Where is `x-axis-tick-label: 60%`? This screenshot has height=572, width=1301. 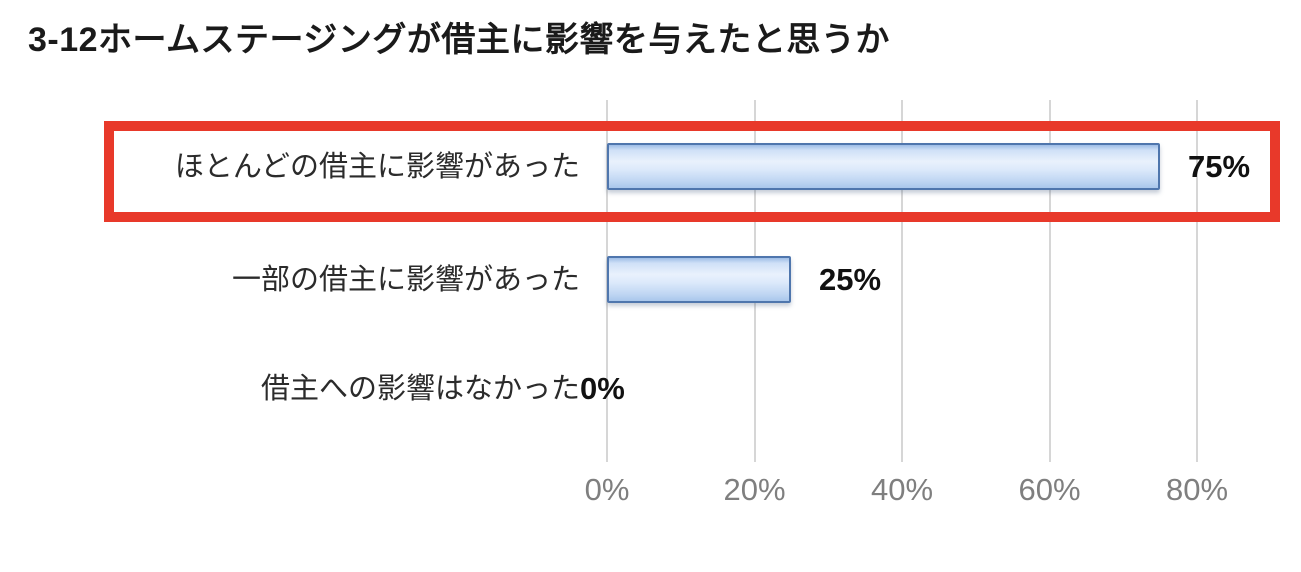 x-axis-tick-label: 60% is located at coordinates (1049, 489).